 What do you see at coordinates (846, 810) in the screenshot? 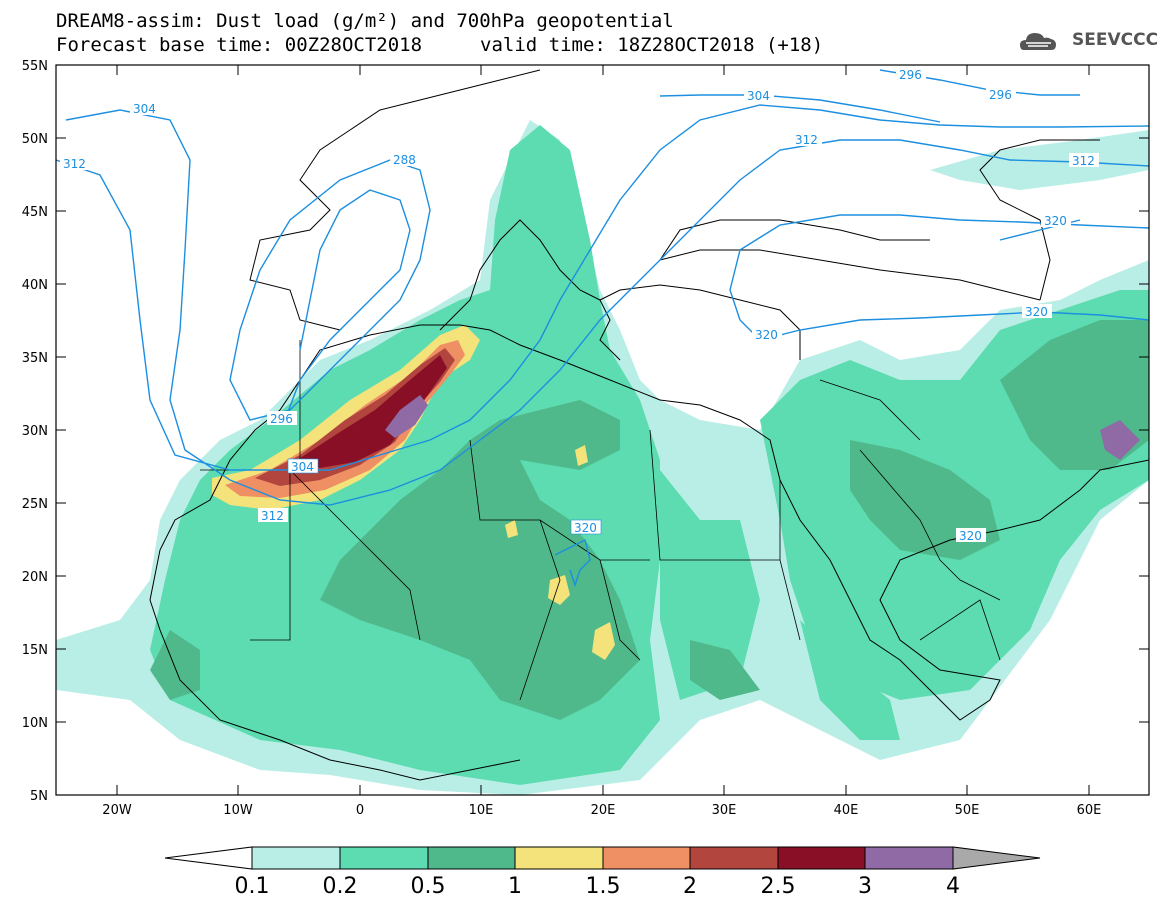
I see `lon-label: 40E` at bounding box center [846, 810].